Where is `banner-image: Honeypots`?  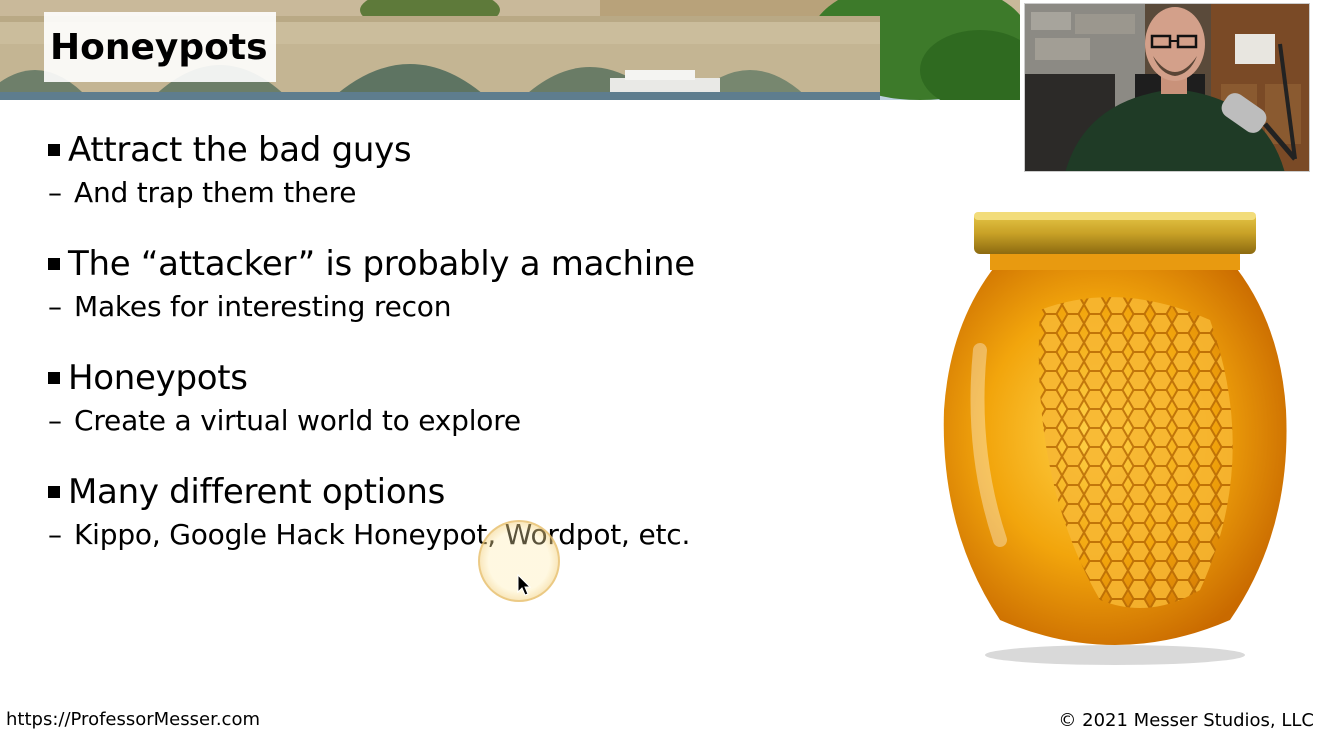 banner-image: Honeypots is located at coordinates (510, 50).